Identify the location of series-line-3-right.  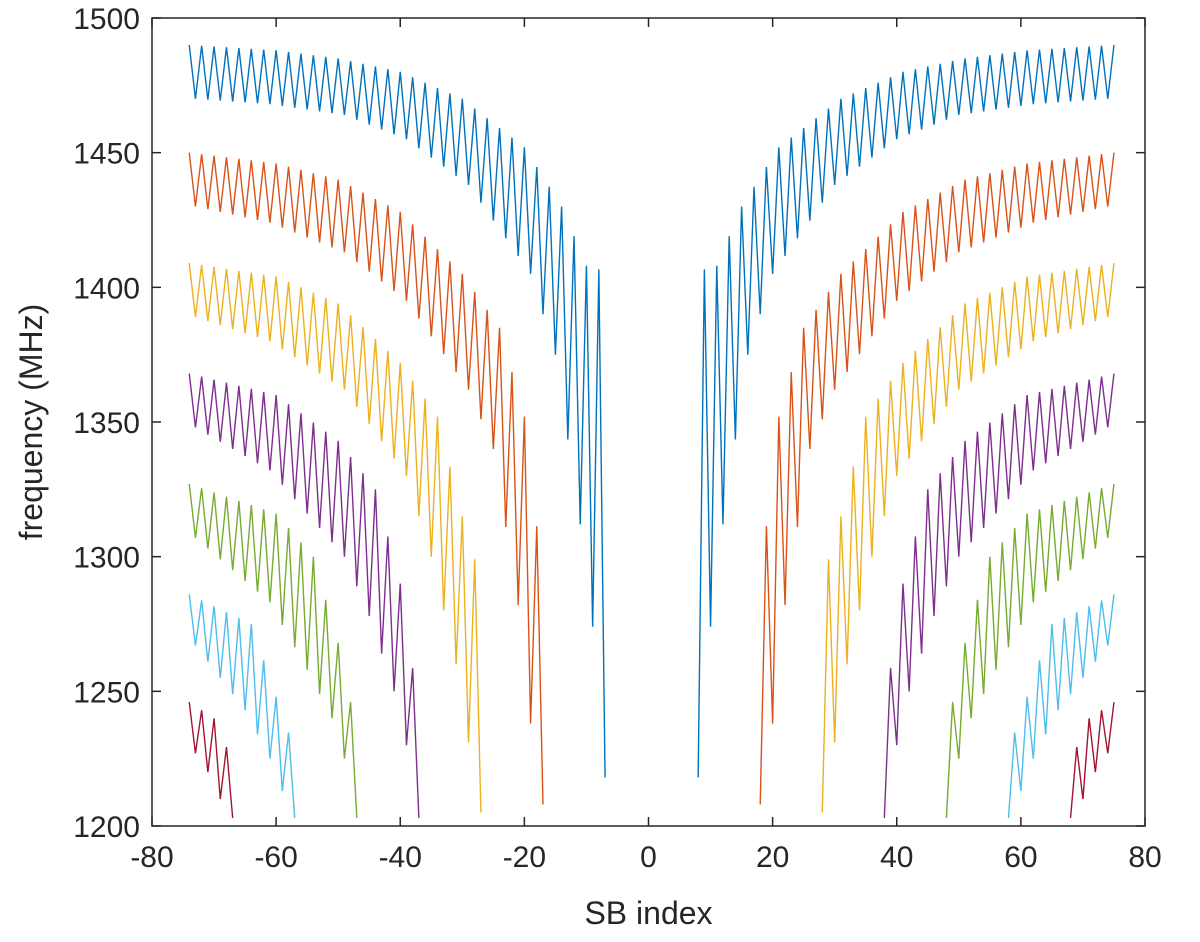
(968, 538).